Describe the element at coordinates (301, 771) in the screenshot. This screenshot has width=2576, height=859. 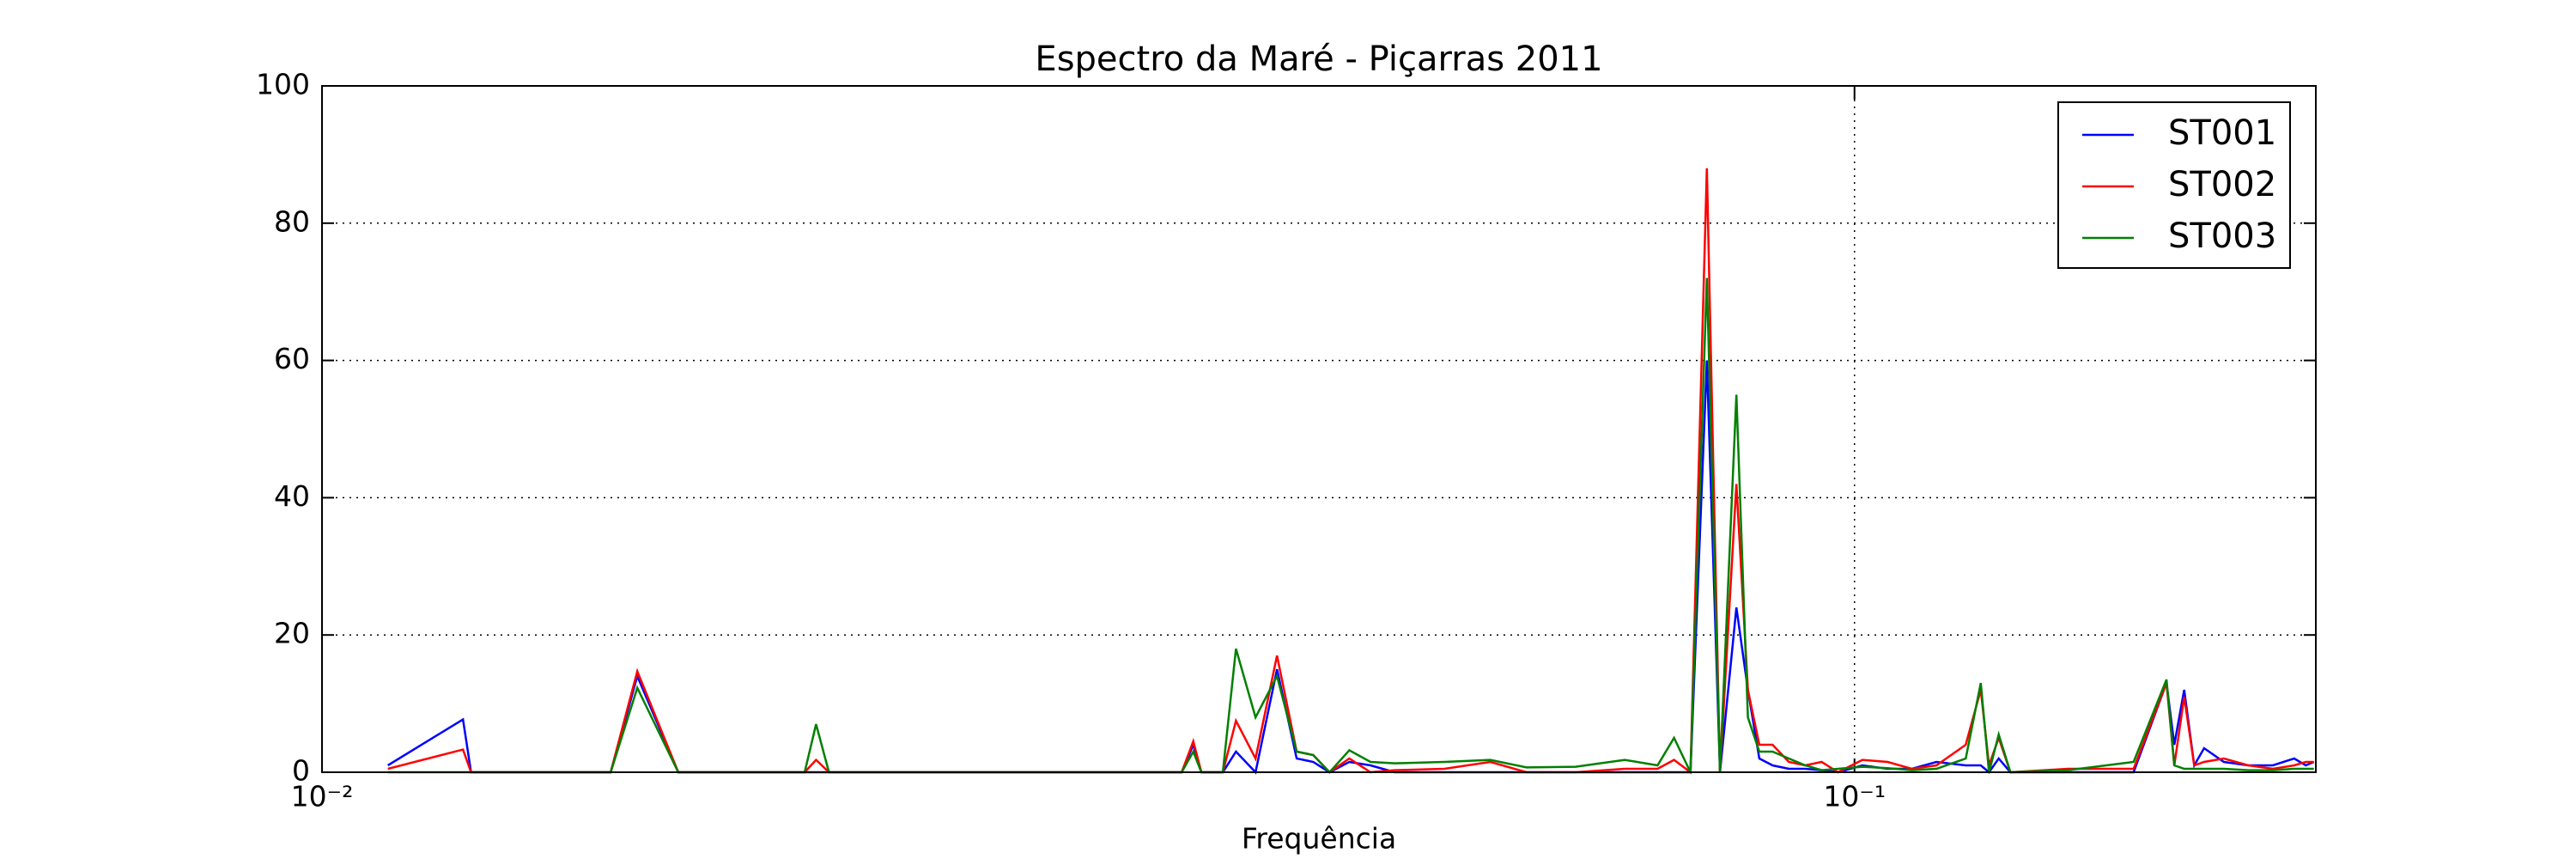
I see `y-tick-label: 0` at that location.